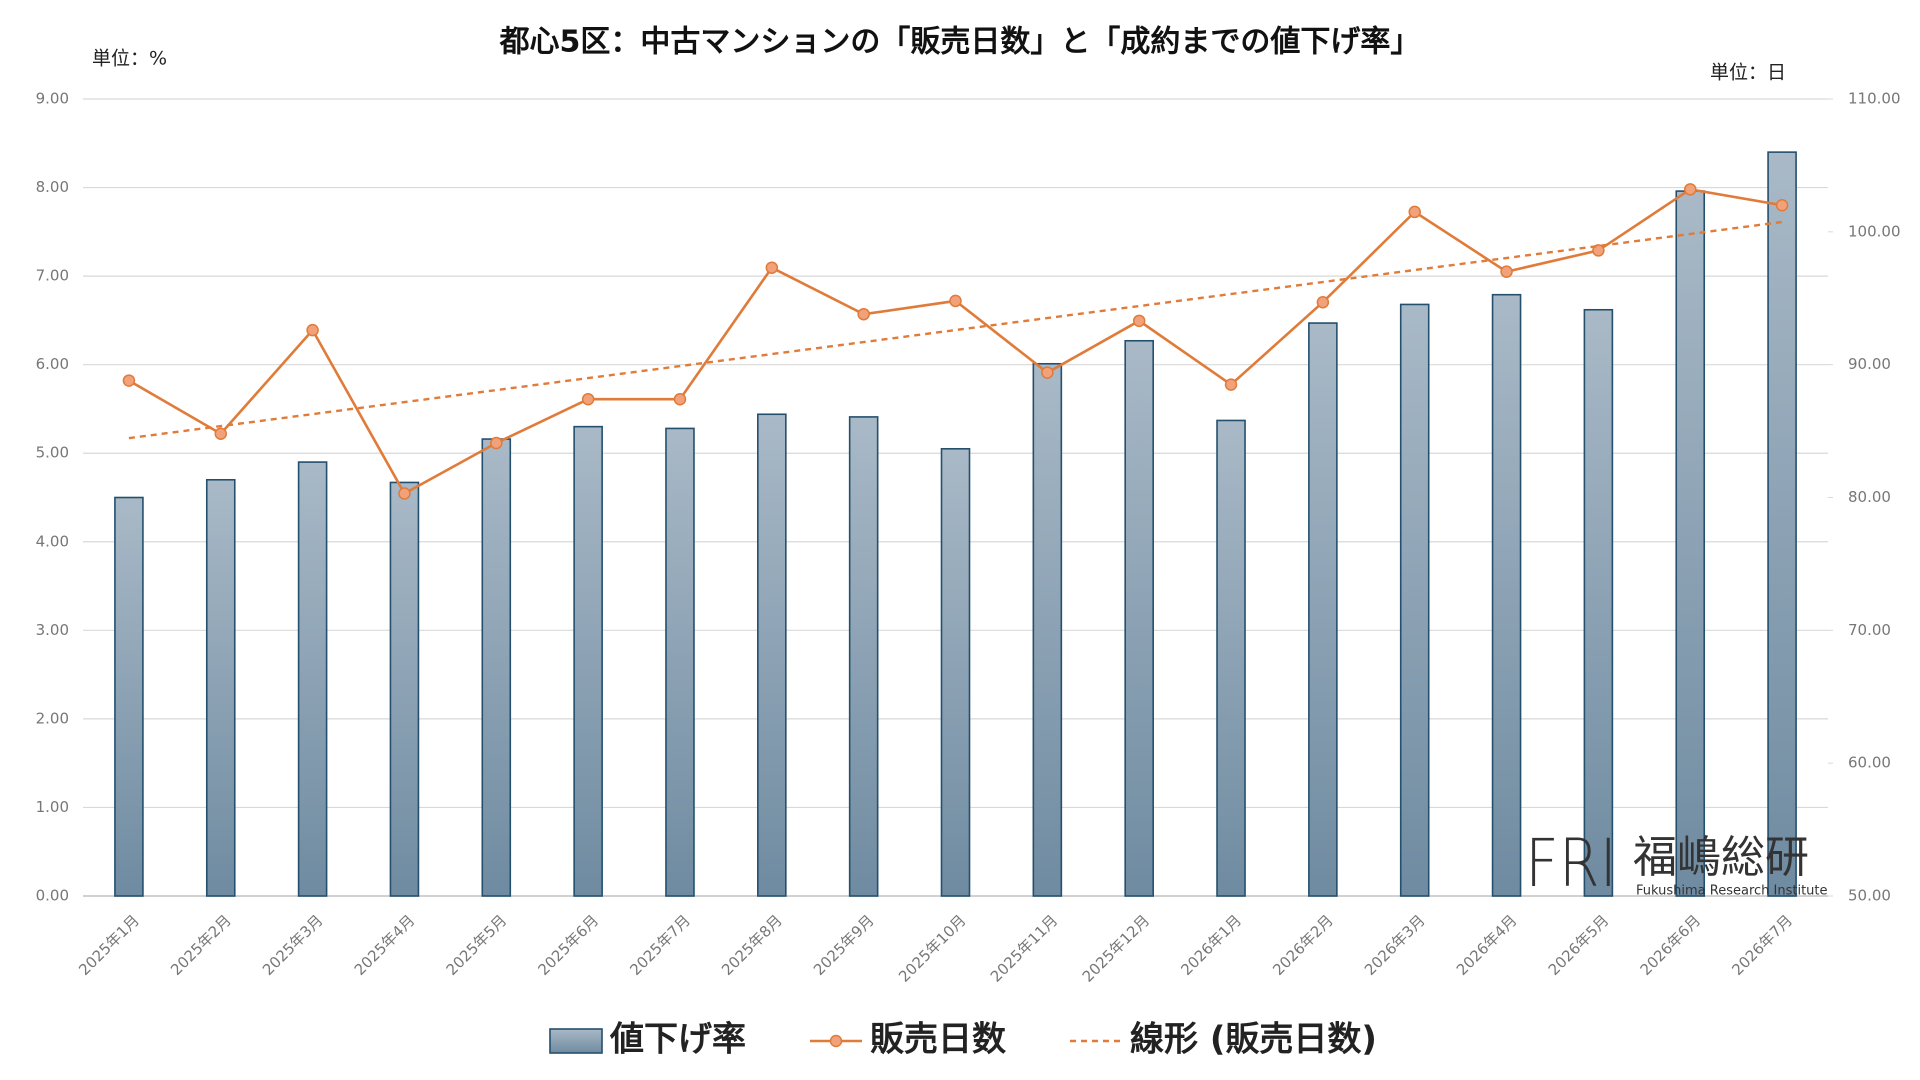  What do you see at coordinates (1869, 364) in the screenshot?
I see `y2-tick-label: 90.00` at bounding box center [1869, 364].